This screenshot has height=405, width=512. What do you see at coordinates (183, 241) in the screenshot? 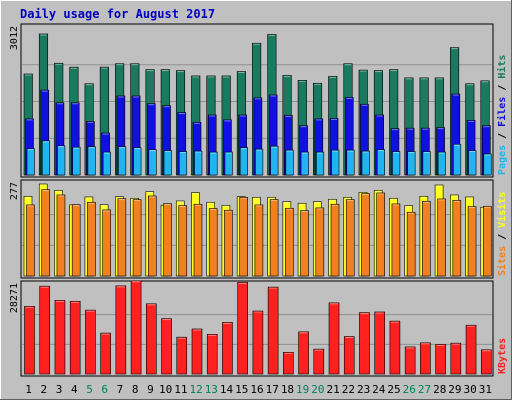
I see `bar-sites-11-face` at bounding box center [183, 241].